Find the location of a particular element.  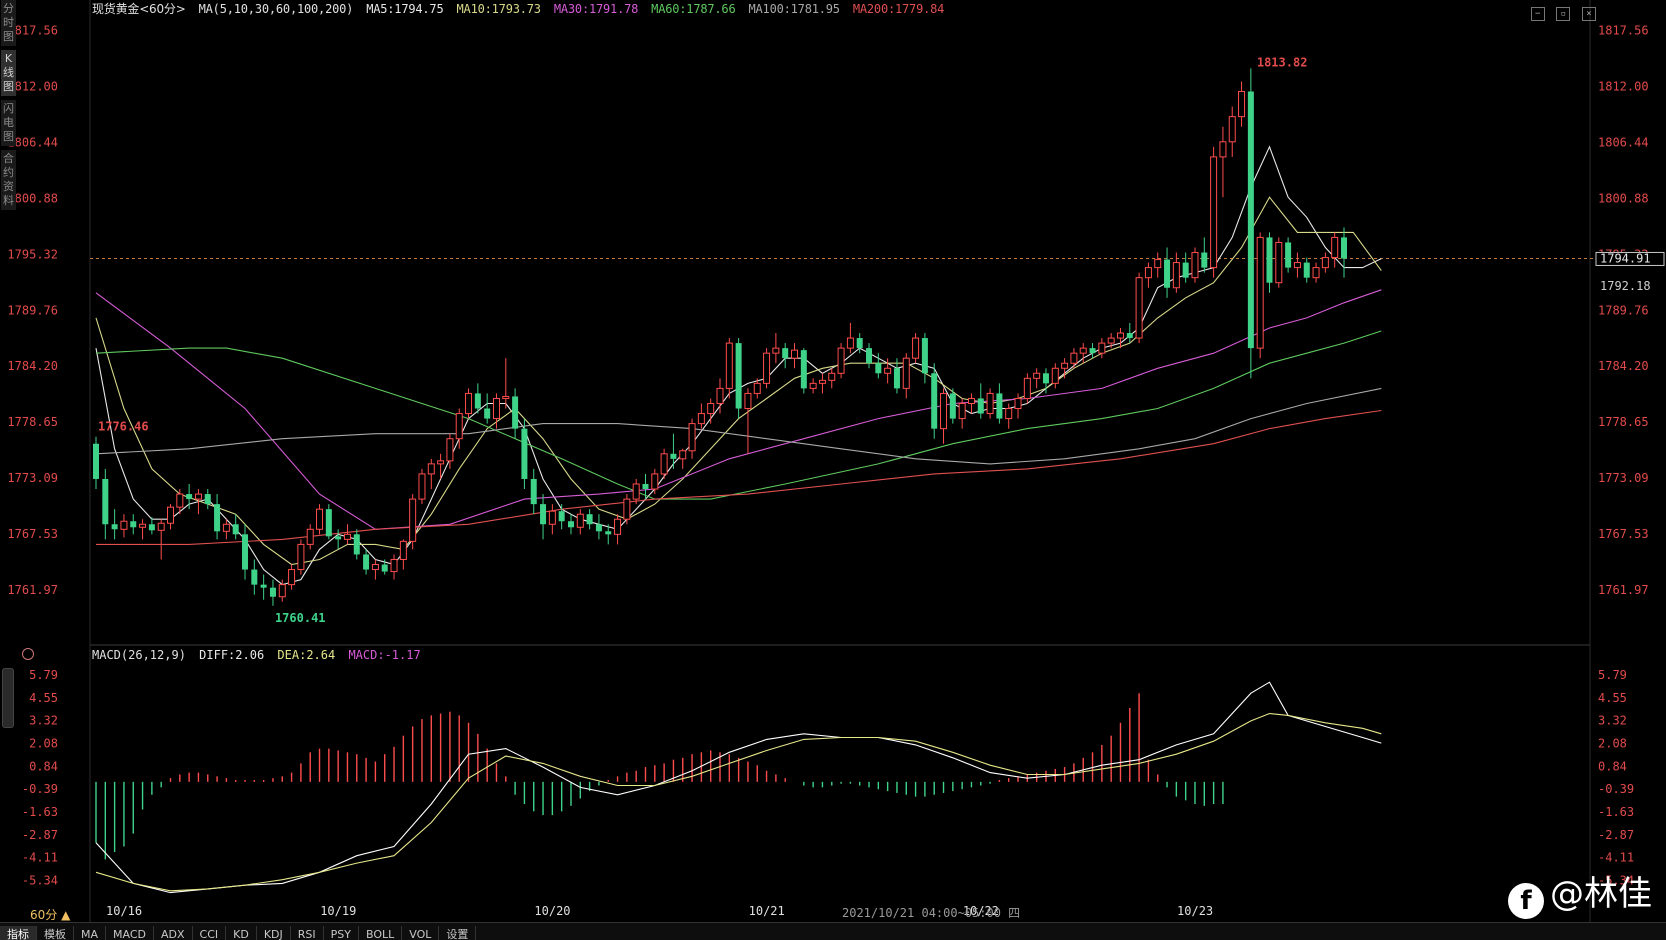

watermark-logo-icon: f is located at coordinates (1526, 901).